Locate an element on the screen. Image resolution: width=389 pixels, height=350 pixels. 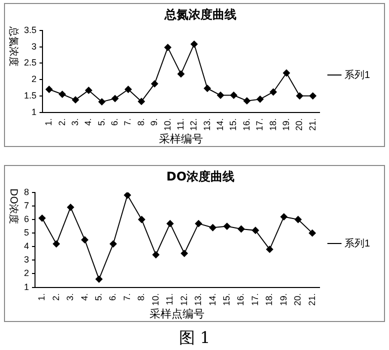
y-tick-label: 1.5 is located at coordinates (30, 95).